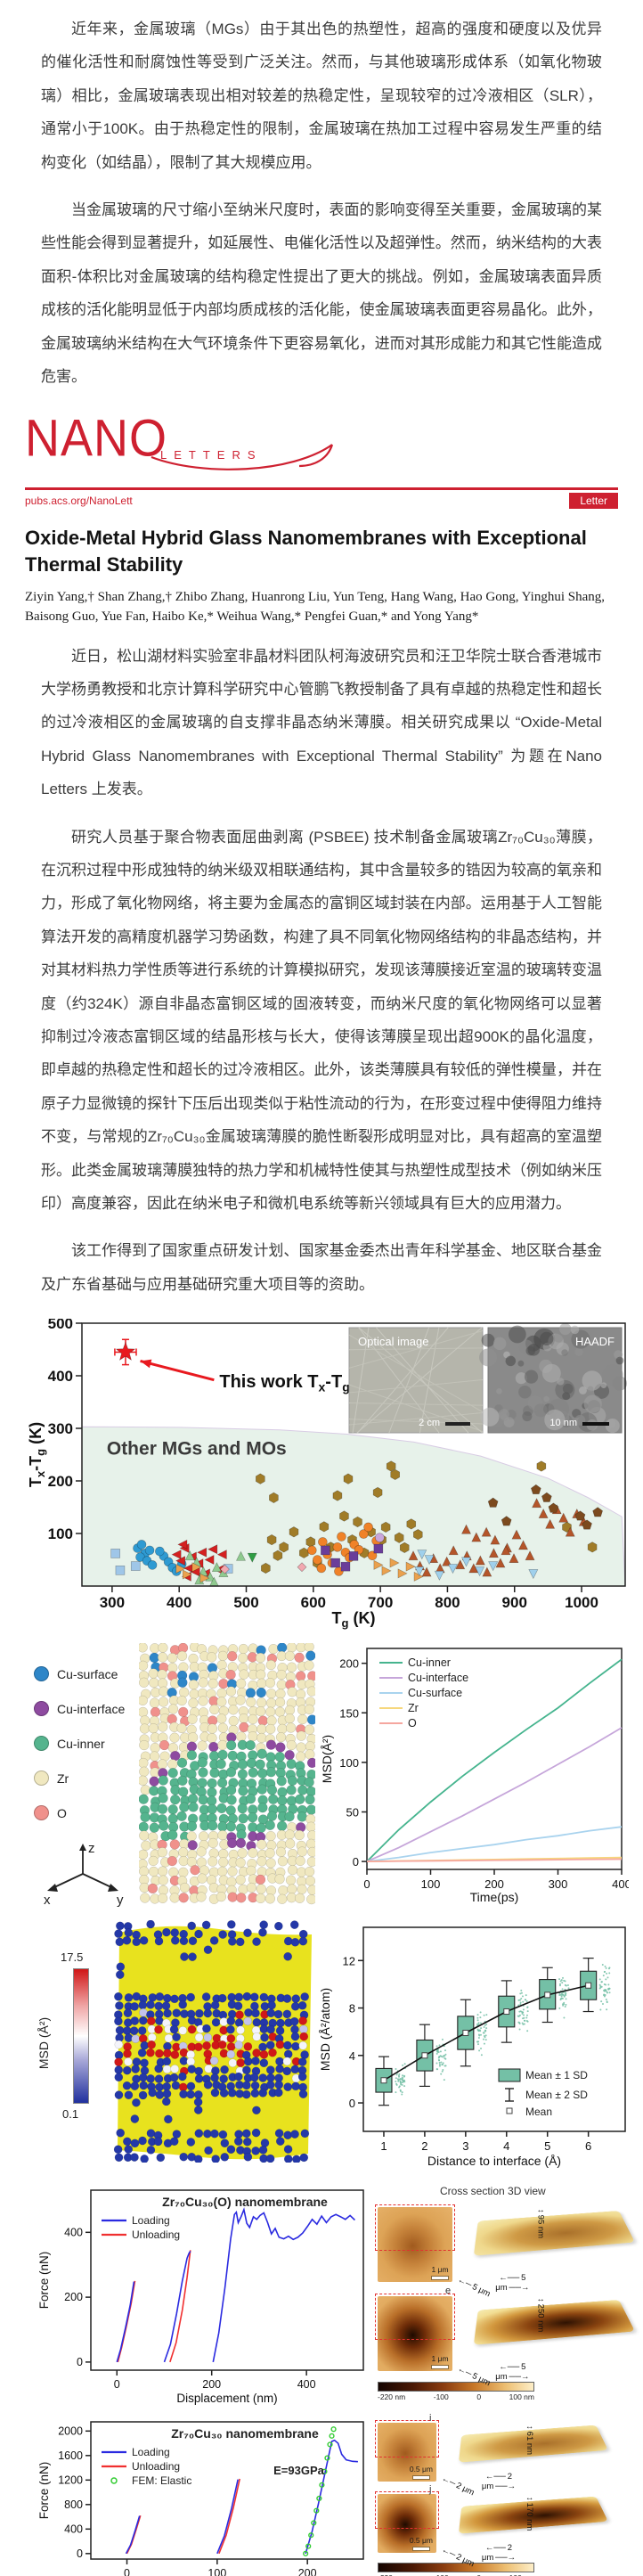 The width and height of the screenshot is (643, 2576). I want to click on panel-letter: e, so click(449, 2291).